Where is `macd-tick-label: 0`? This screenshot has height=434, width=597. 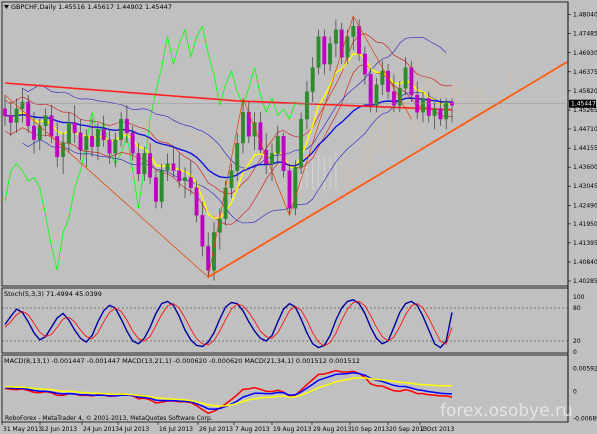 macd-tick-label: 0 is located at coordinates (575, 392).